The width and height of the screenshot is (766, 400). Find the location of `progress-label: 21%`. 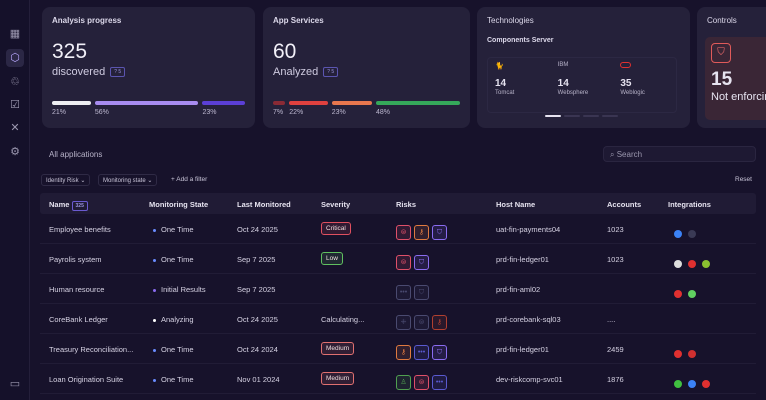

progress-label: 21% is located at coordinates (59, 112).